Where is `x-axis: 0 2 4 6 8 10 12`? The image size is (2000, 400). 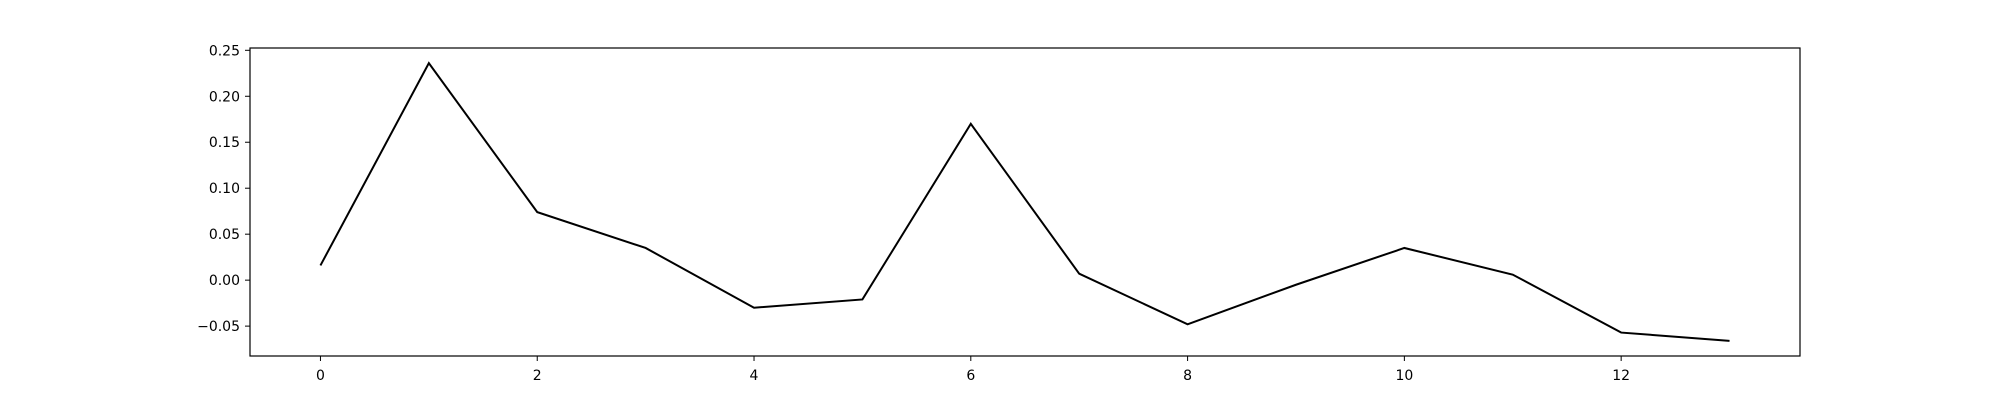 x-axis: 0 2 4 6 8 10 12 is located at coordinates (973, 370).